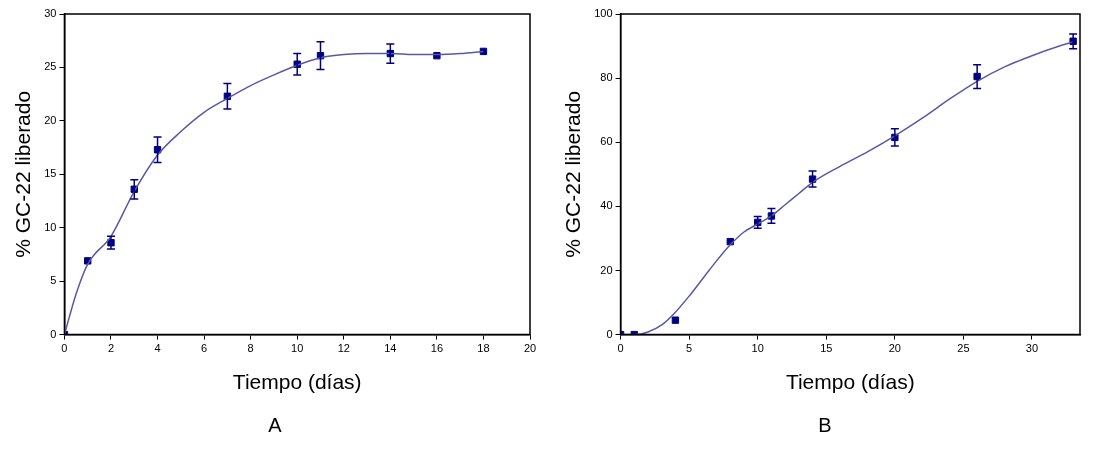 This screenshot has width=1100, height=475. I want to click on x-tick-label: 8, so click(250, 348).